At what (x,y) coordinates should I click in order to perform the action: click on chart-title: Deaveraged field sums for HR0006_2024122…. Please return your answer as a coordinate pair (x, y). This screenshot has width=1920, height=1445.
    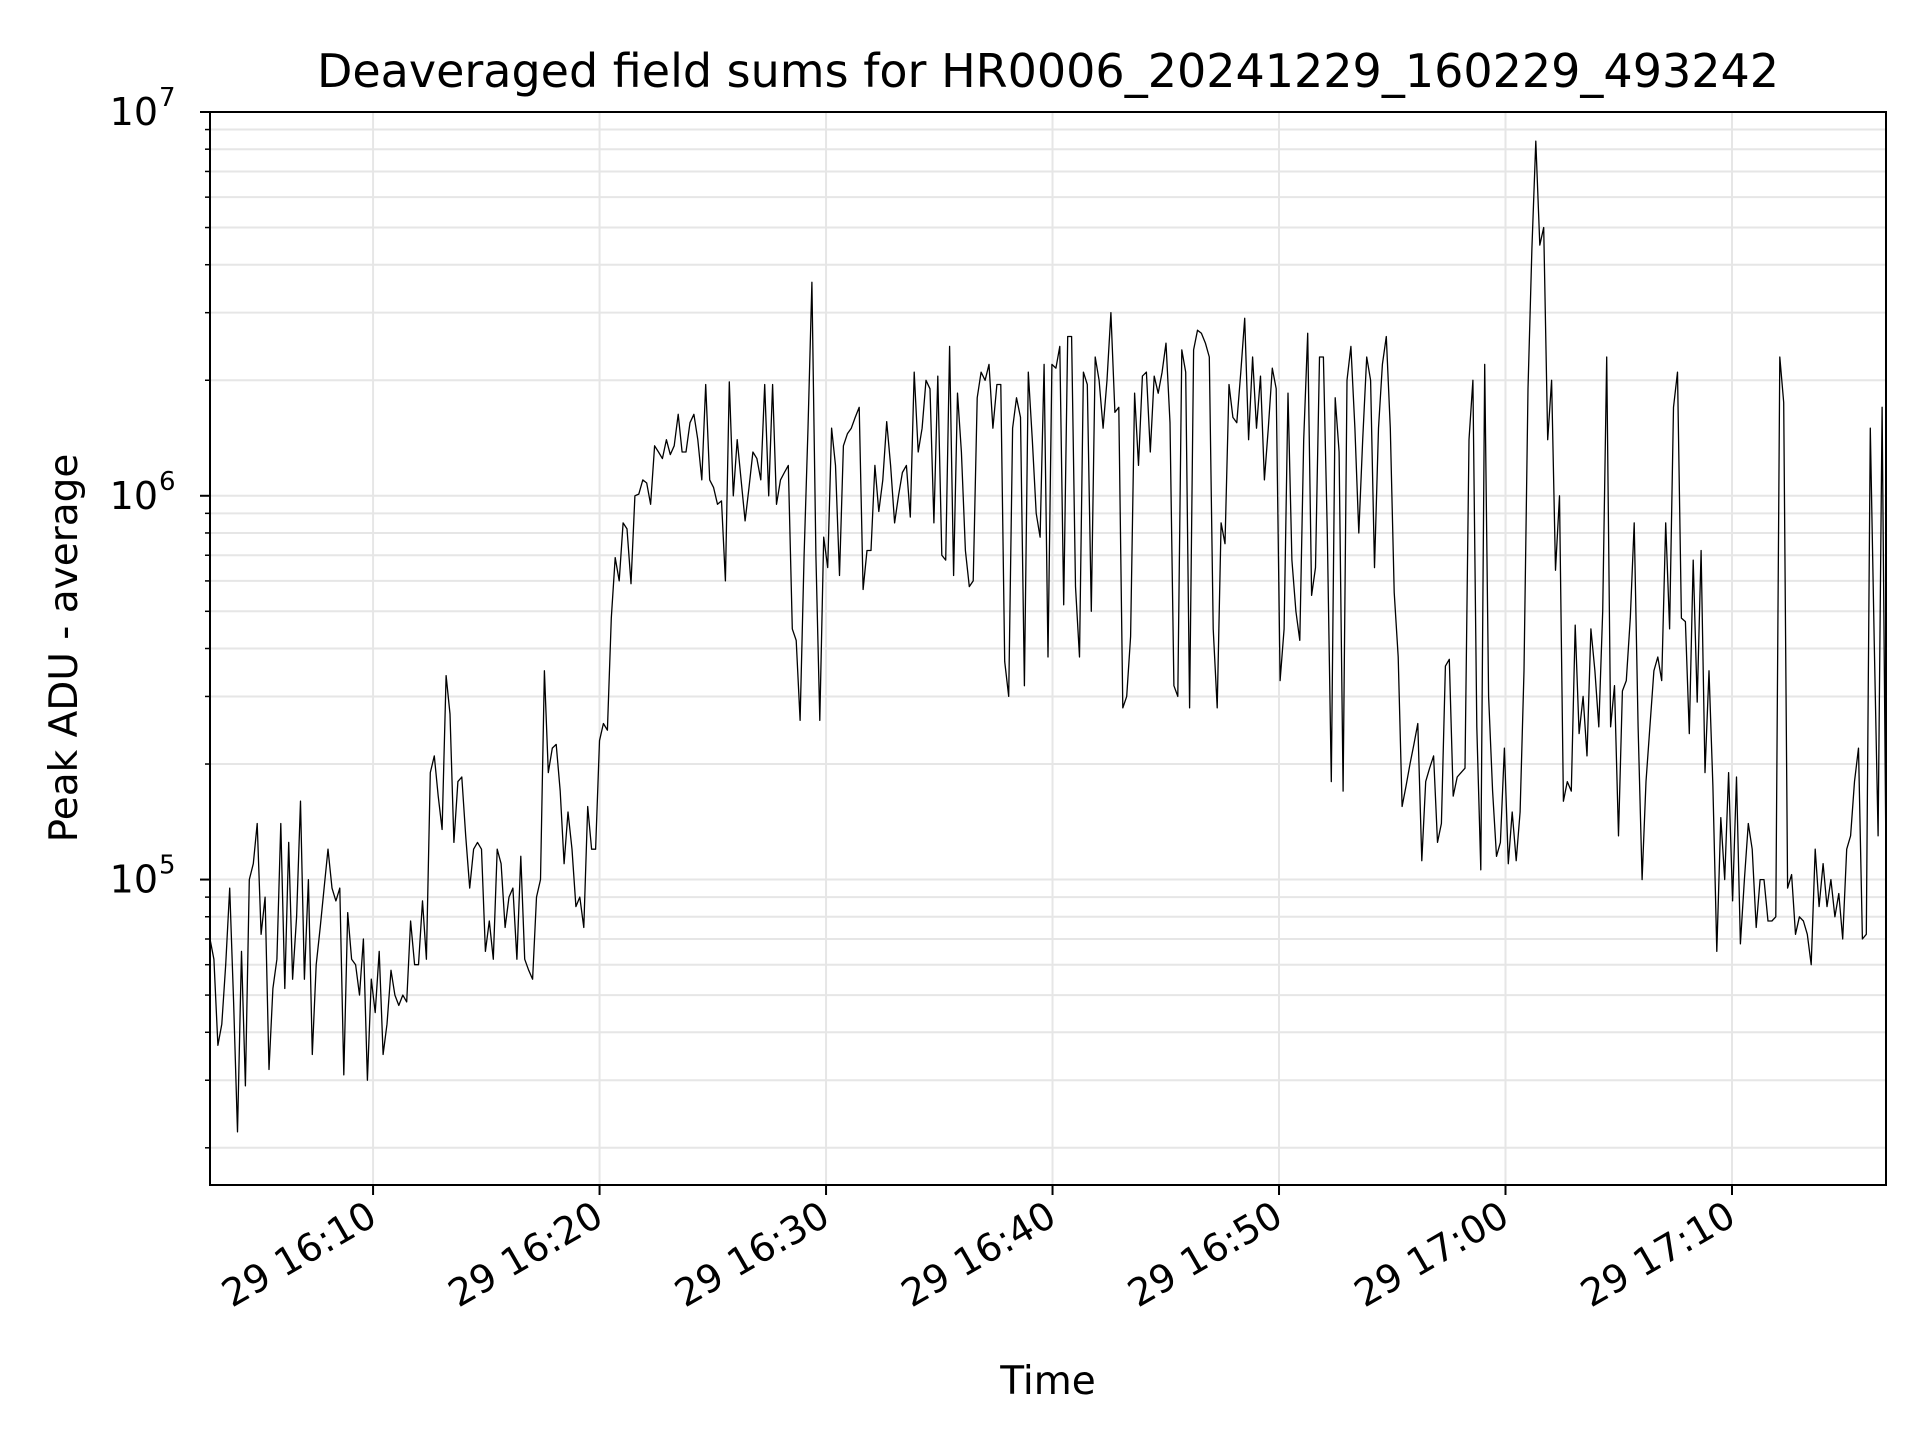
    Looking at the image, I should click on (1048, 71).